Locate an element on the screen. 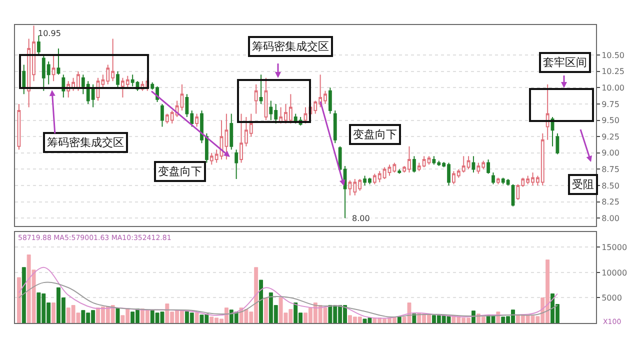 The image size is (640, 339). y-tick-label: 10.00 is located at coordinates (613, 87).